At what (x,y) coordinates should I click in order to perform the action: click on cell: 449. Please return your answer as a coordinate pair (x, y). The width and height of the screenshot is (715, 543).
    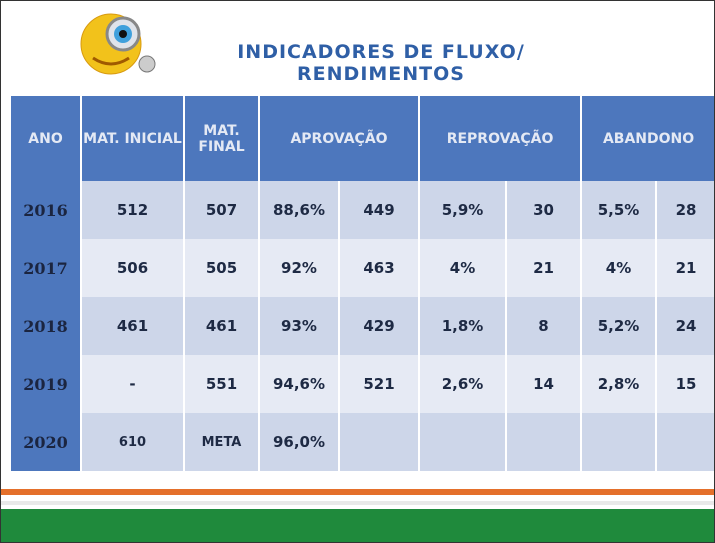
    Looking at the image, I should click on (380, 210).